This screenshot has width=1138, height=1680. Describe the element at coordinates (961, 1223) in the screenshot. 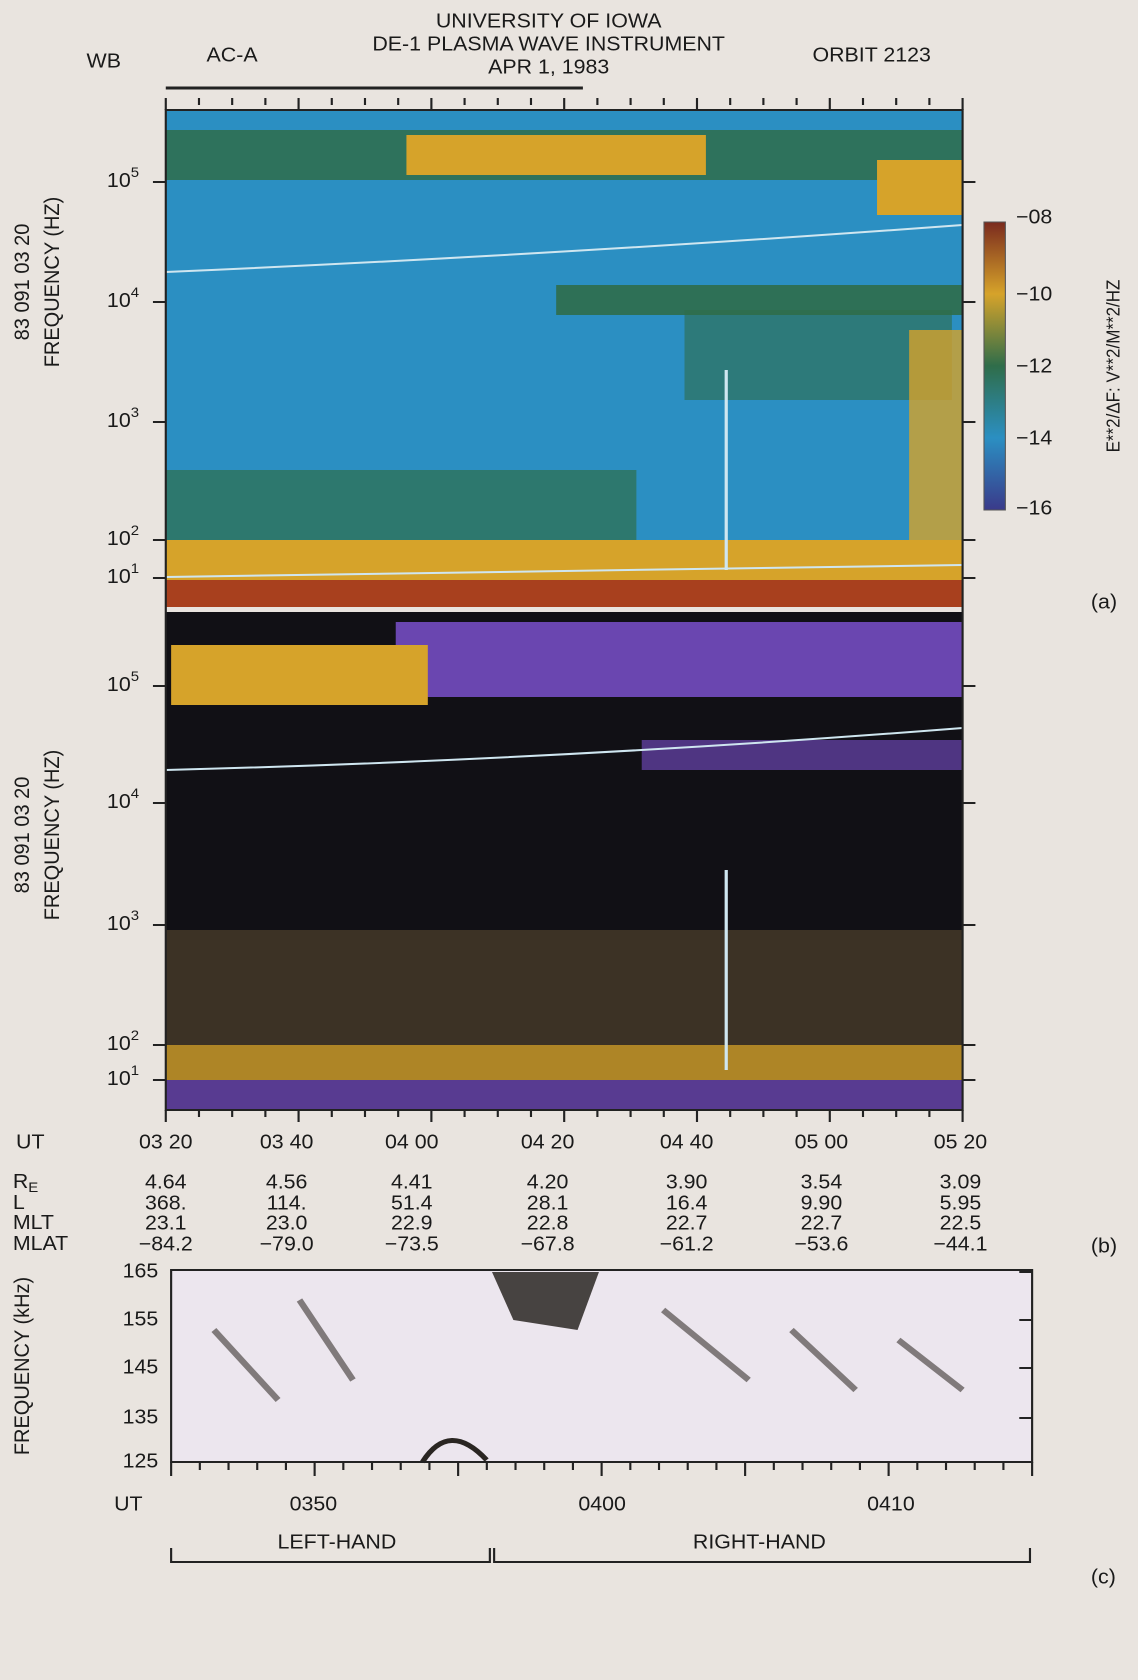

I see `ephemeris-value: 22.5` at that location.